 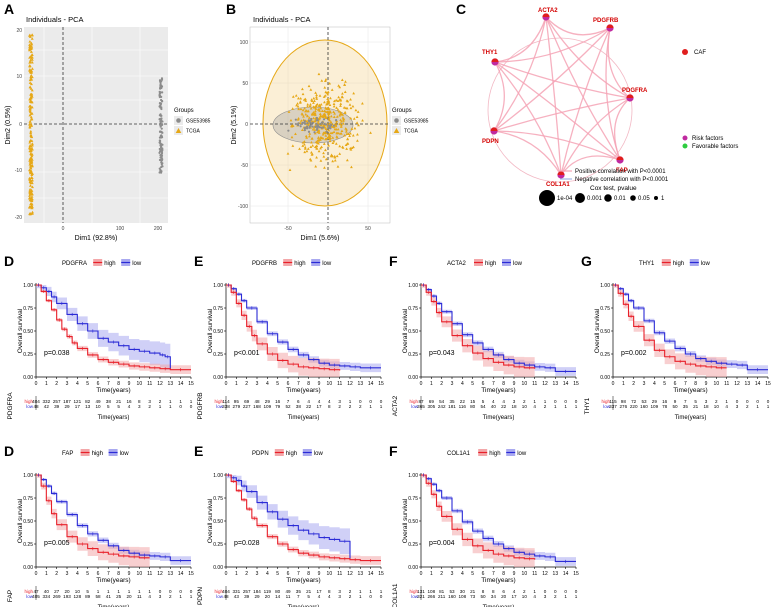 What do you see at coordinates (9, 9) in the screenshot?
I see `panel-letter-a: A` at bounding box center [9, 9].